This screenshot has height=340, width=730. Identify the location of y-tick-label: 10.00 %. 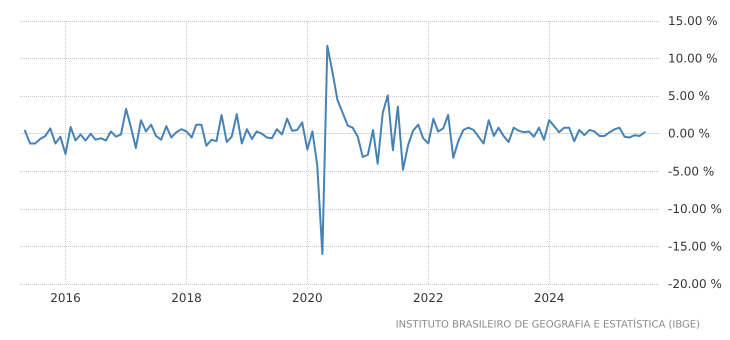
(693, 59).